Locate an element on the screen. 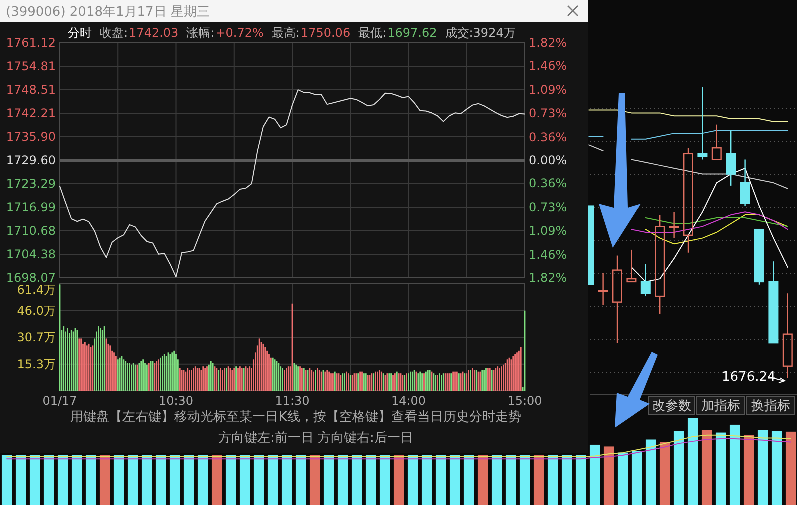 Image resolution: width=797 pixels, height=505 pixels. y-tick-label: 1698.07 is located at coordinates (31, 278).